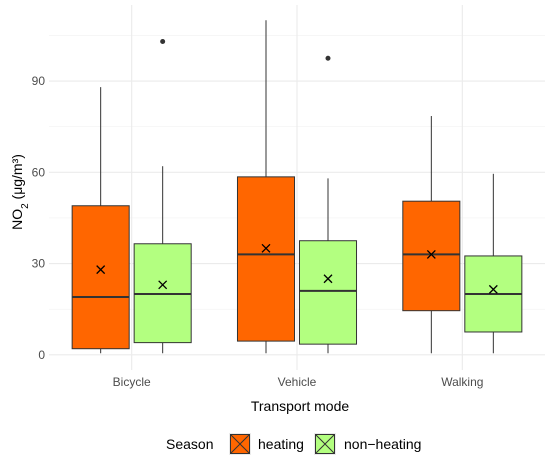 This screenshot has width=550, height=462. I want to click on legend-label-heating: heating, so click(281, 444).